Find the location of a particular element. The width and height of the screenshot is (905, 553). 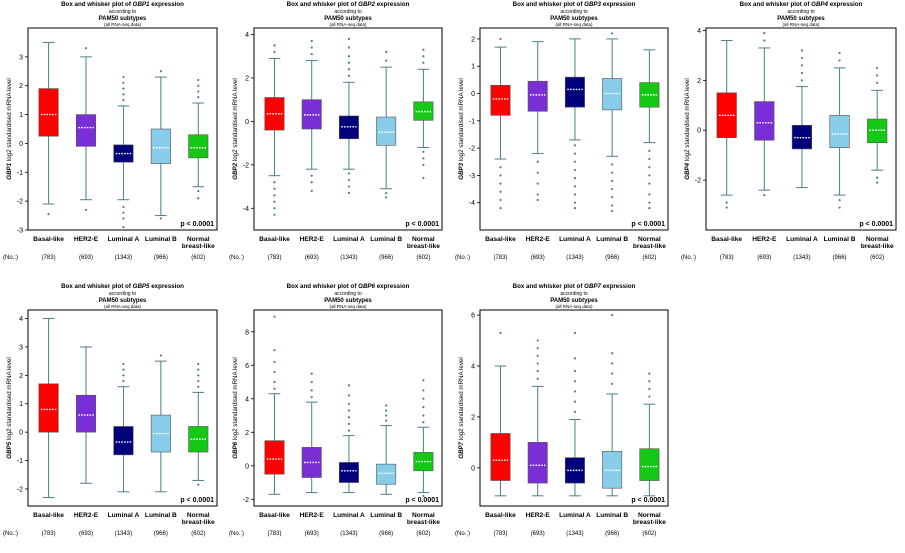

y-axis-label: GBP1 log2 standardised mRNA level is located at coordinates (9, 128).